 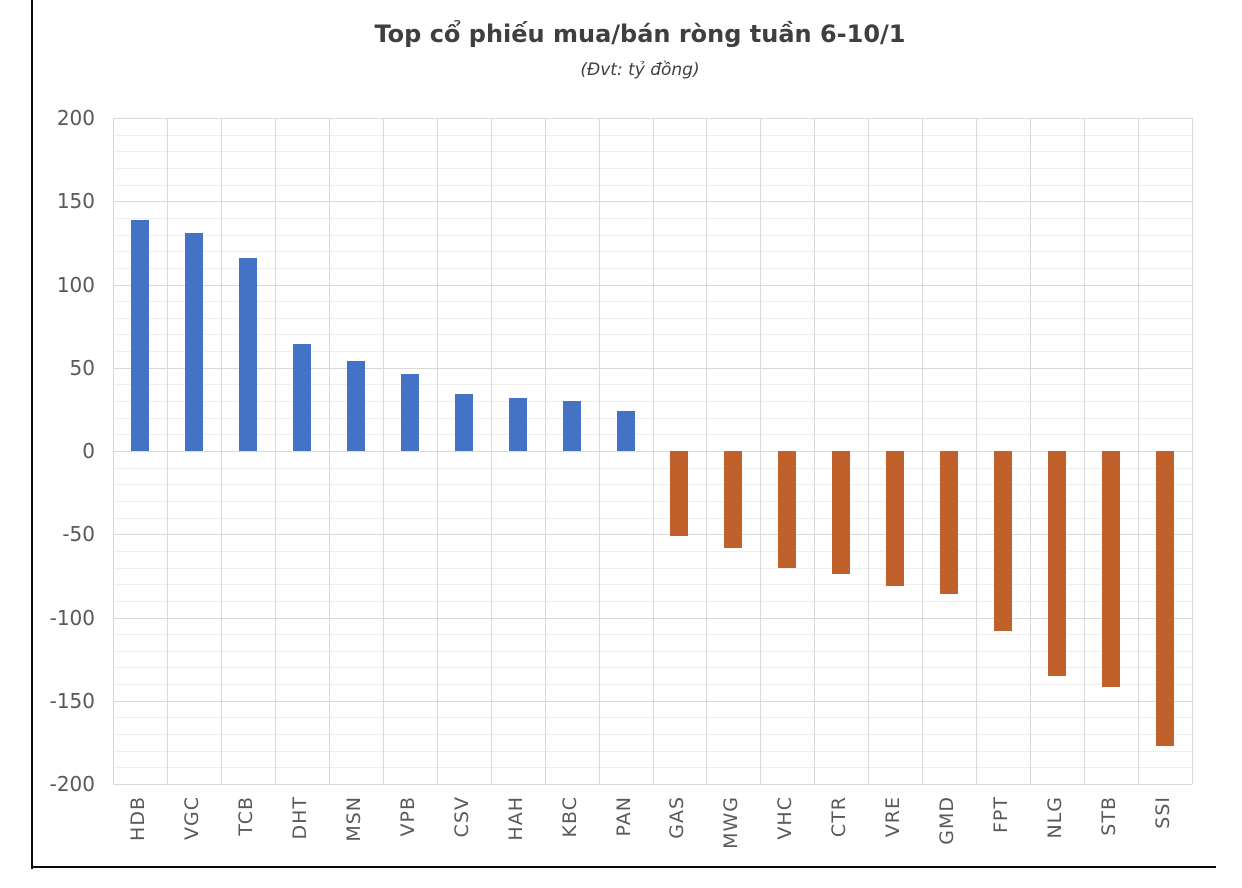 What do you see at coordinates (652, 784) in the screenshot?
I see `major-gridline` at bounding box center [652, 784].